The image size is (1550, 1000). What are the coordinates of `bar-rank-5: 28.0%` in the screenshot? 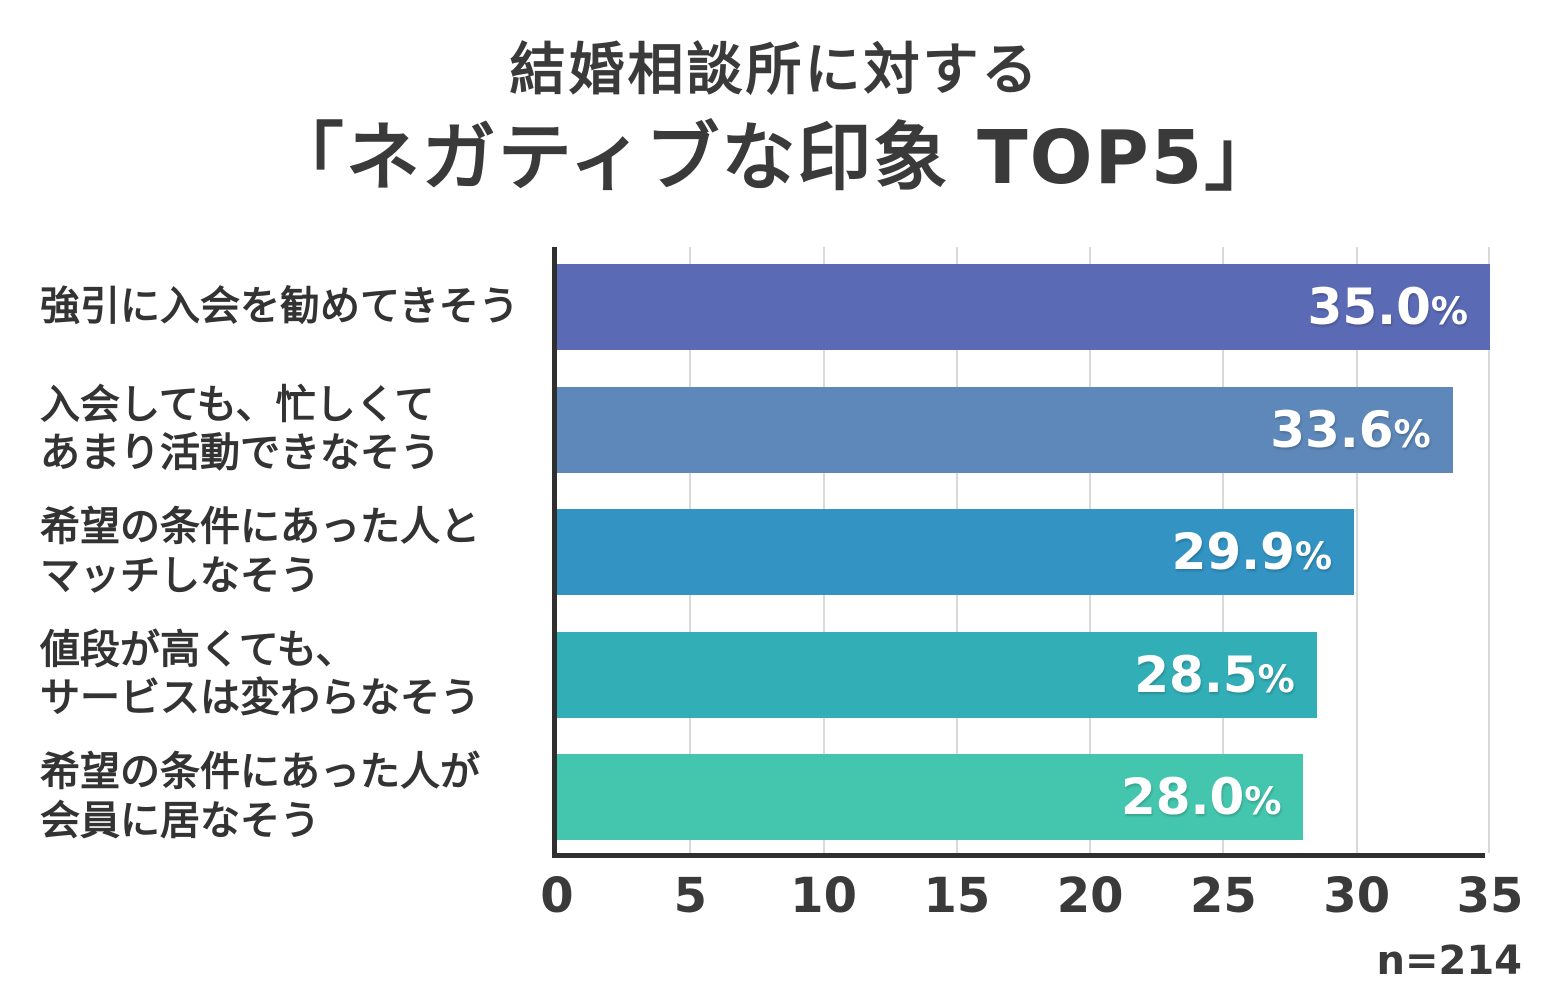 It's located at (930, 797).